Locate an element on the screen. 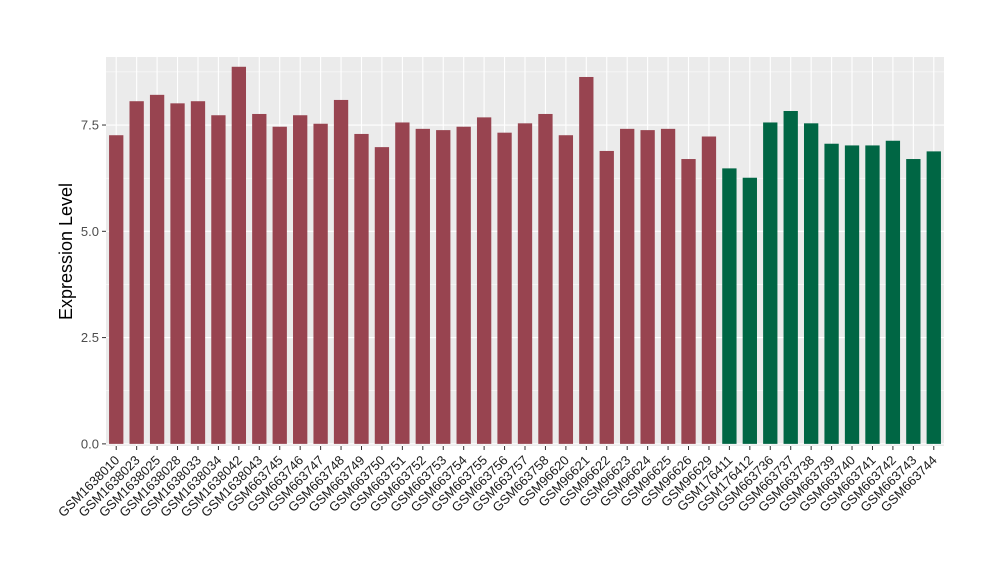 This screenshot has height=580, width=1000. y-tick-label: 0.0 is located at coordinates (90, 443).